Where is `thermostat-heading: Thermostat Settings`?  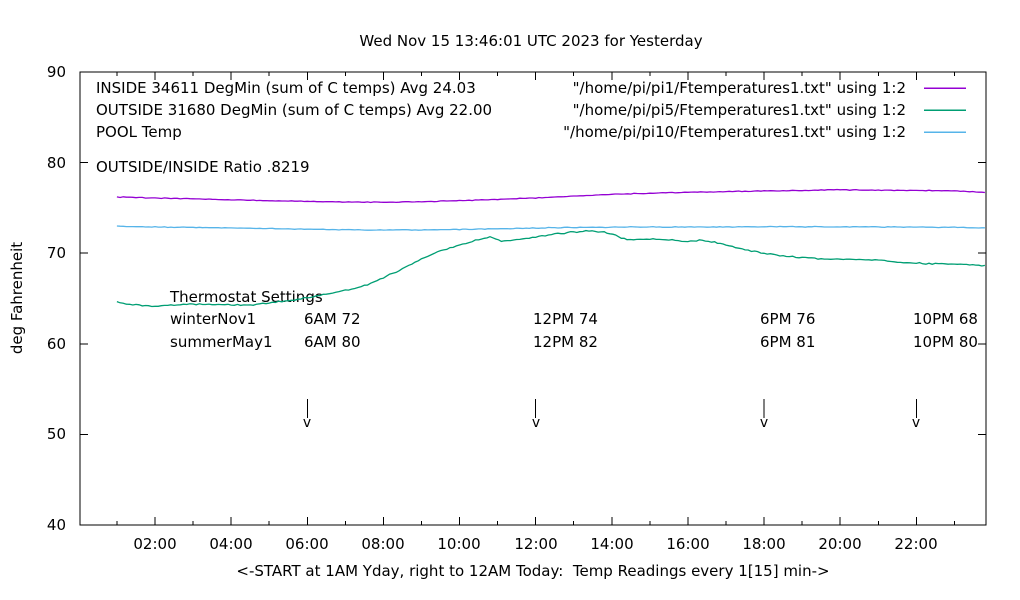
thermostat-heading: Thermostat Settings is located at coordinates (246, 297).